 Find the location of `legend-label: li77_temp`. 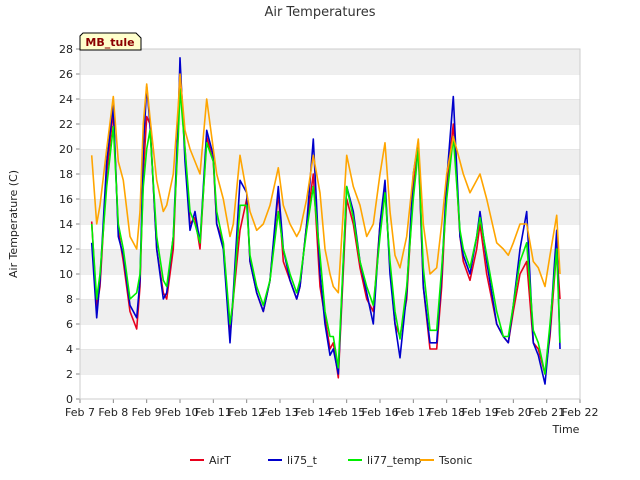

legend-label: li77_temp is located at coordinates (394, 460).